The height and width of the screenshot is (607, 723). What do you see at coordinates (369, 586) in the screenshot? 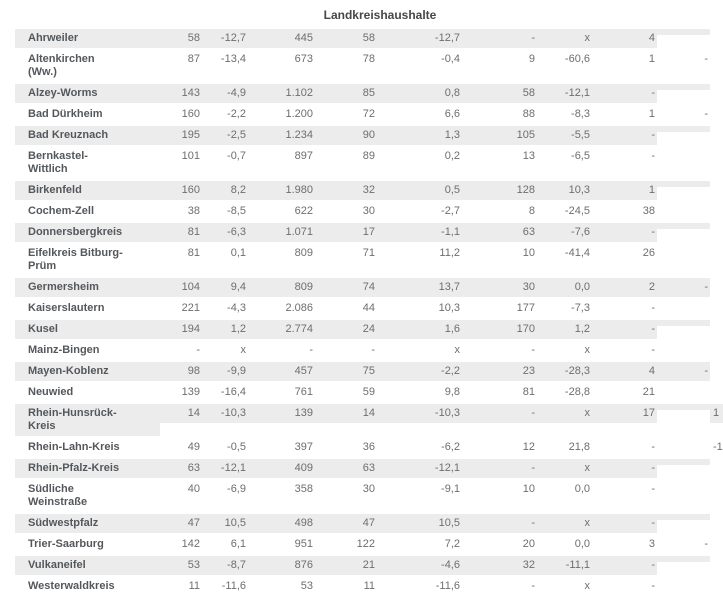
I see `value-cell: 11` at bounding box center [369, 586].